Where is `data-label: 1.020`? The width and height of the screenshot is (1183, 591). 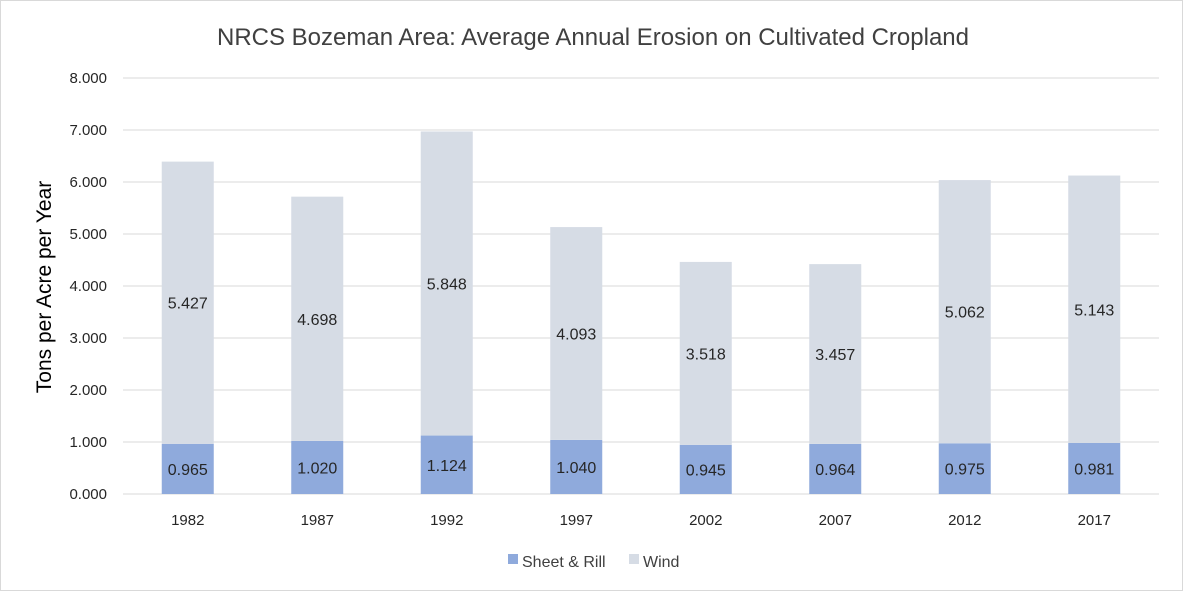
data-label: 1.020 is located at coordinates (317, 468).